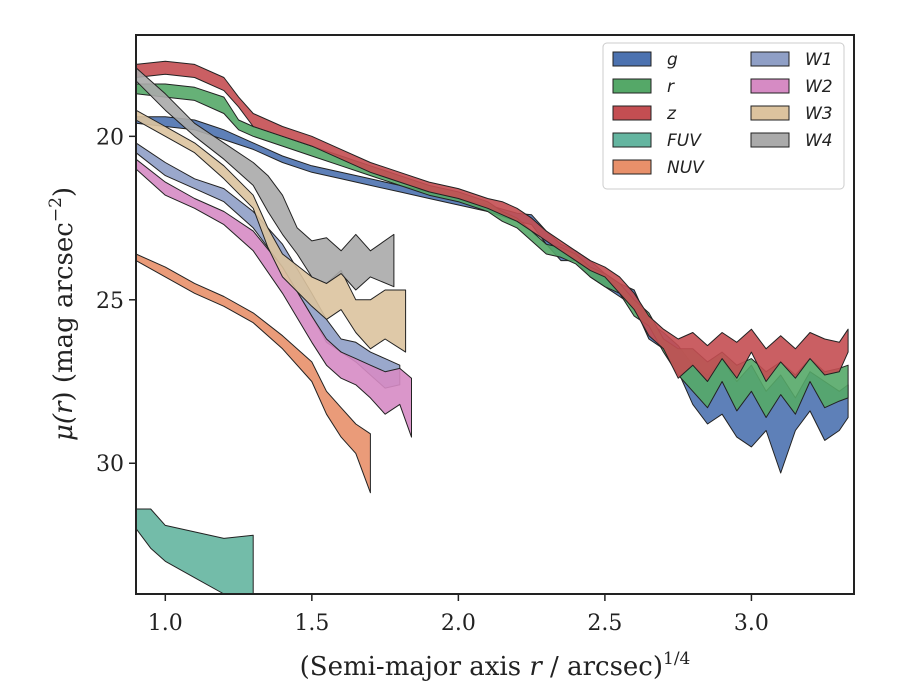 This screenshot has height=700, width=900. What do you see at coordinates (819, 87) in the screenshot?
I see `legend-label-W2: W2` at bounding box center [819, 87].